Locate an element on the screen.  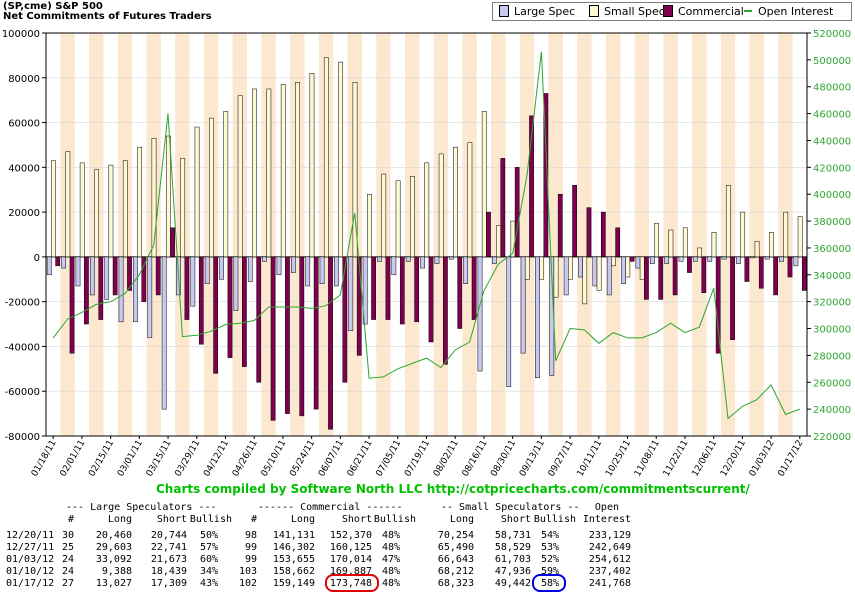
legend-item-small-spec: Small Spec is located at coordinates (627, 11).